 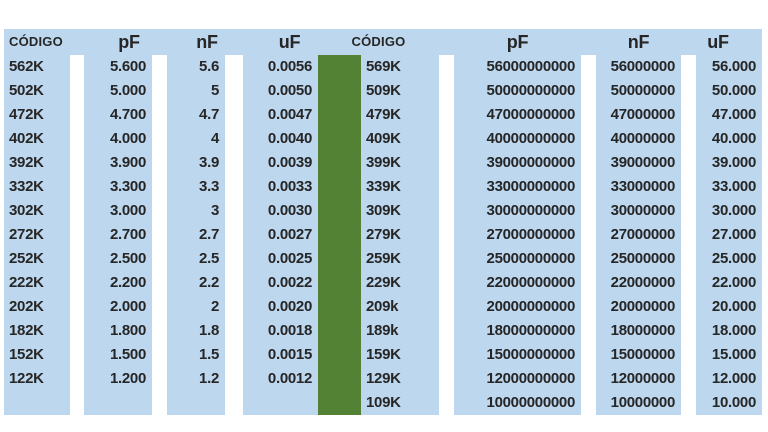 What do you see at coordinates (517, 355) in the screenshot?
I see `pf-cell-right: 15000000000` at bounding box center [517, 355].